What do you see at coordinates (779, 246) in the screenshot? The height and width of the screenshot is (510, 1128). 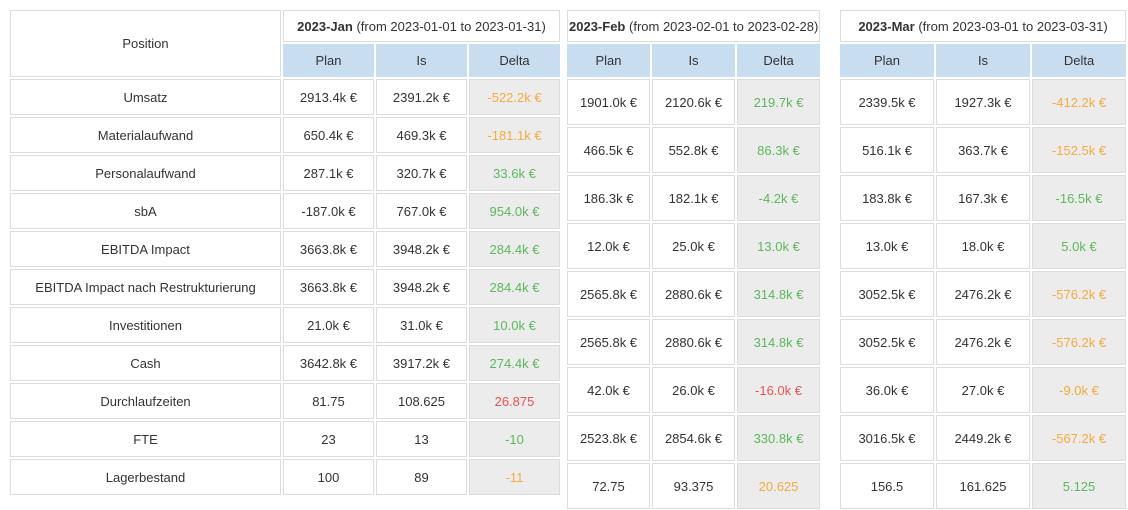 I see `delta-cell: 13.0k €` at bounding box center [779, 246].